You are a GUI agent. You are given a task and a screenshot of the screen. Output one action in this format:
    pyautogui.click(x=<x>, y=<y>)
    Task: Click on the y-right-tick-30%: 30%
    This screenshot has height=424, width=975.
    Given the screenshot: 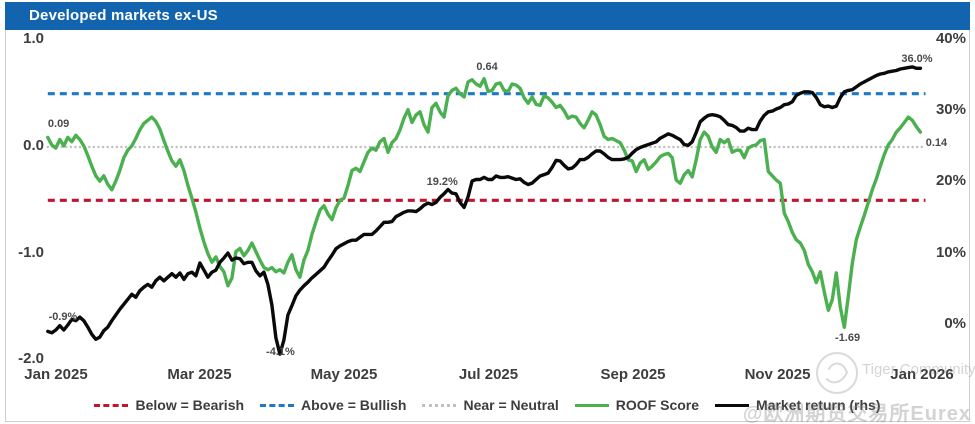 What is the action you would take?
    pyautogui.click(x=950, y=110)
    